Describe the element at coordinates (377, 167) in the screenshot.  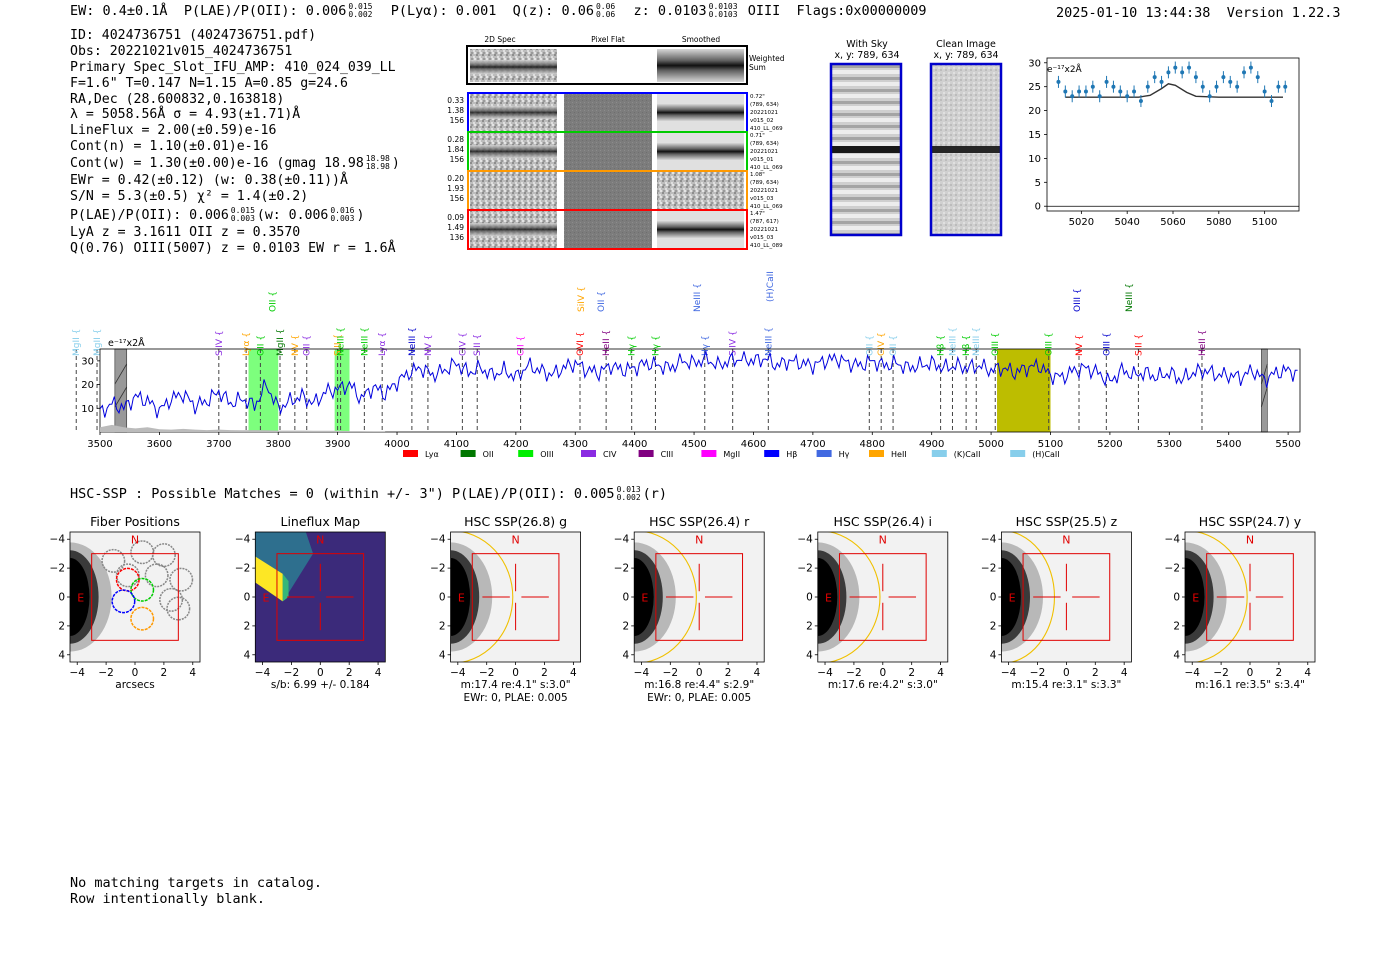
I see `gmag-lo: 18.98` at that location.